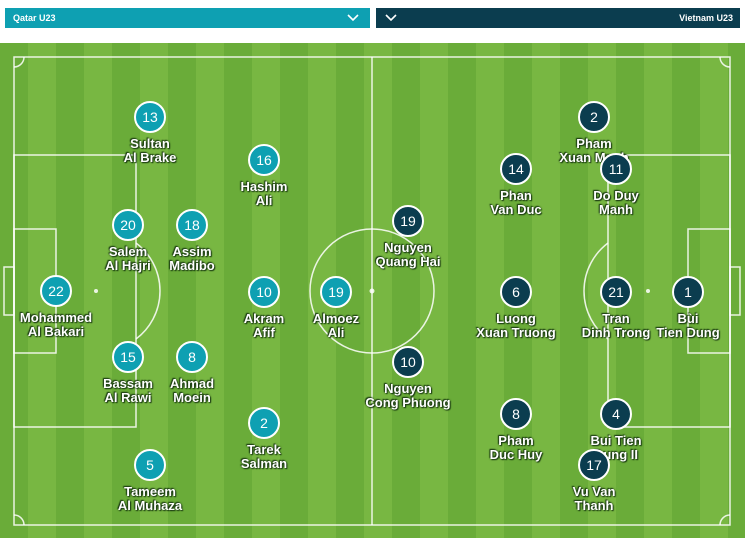 Image resolution: width=745 pixels, height=538 pixels. What do you see at coordinates (128, 390) in the screenshot?
I see `player-name: Bassam Al Rawi` at bounding box center [128, 390].